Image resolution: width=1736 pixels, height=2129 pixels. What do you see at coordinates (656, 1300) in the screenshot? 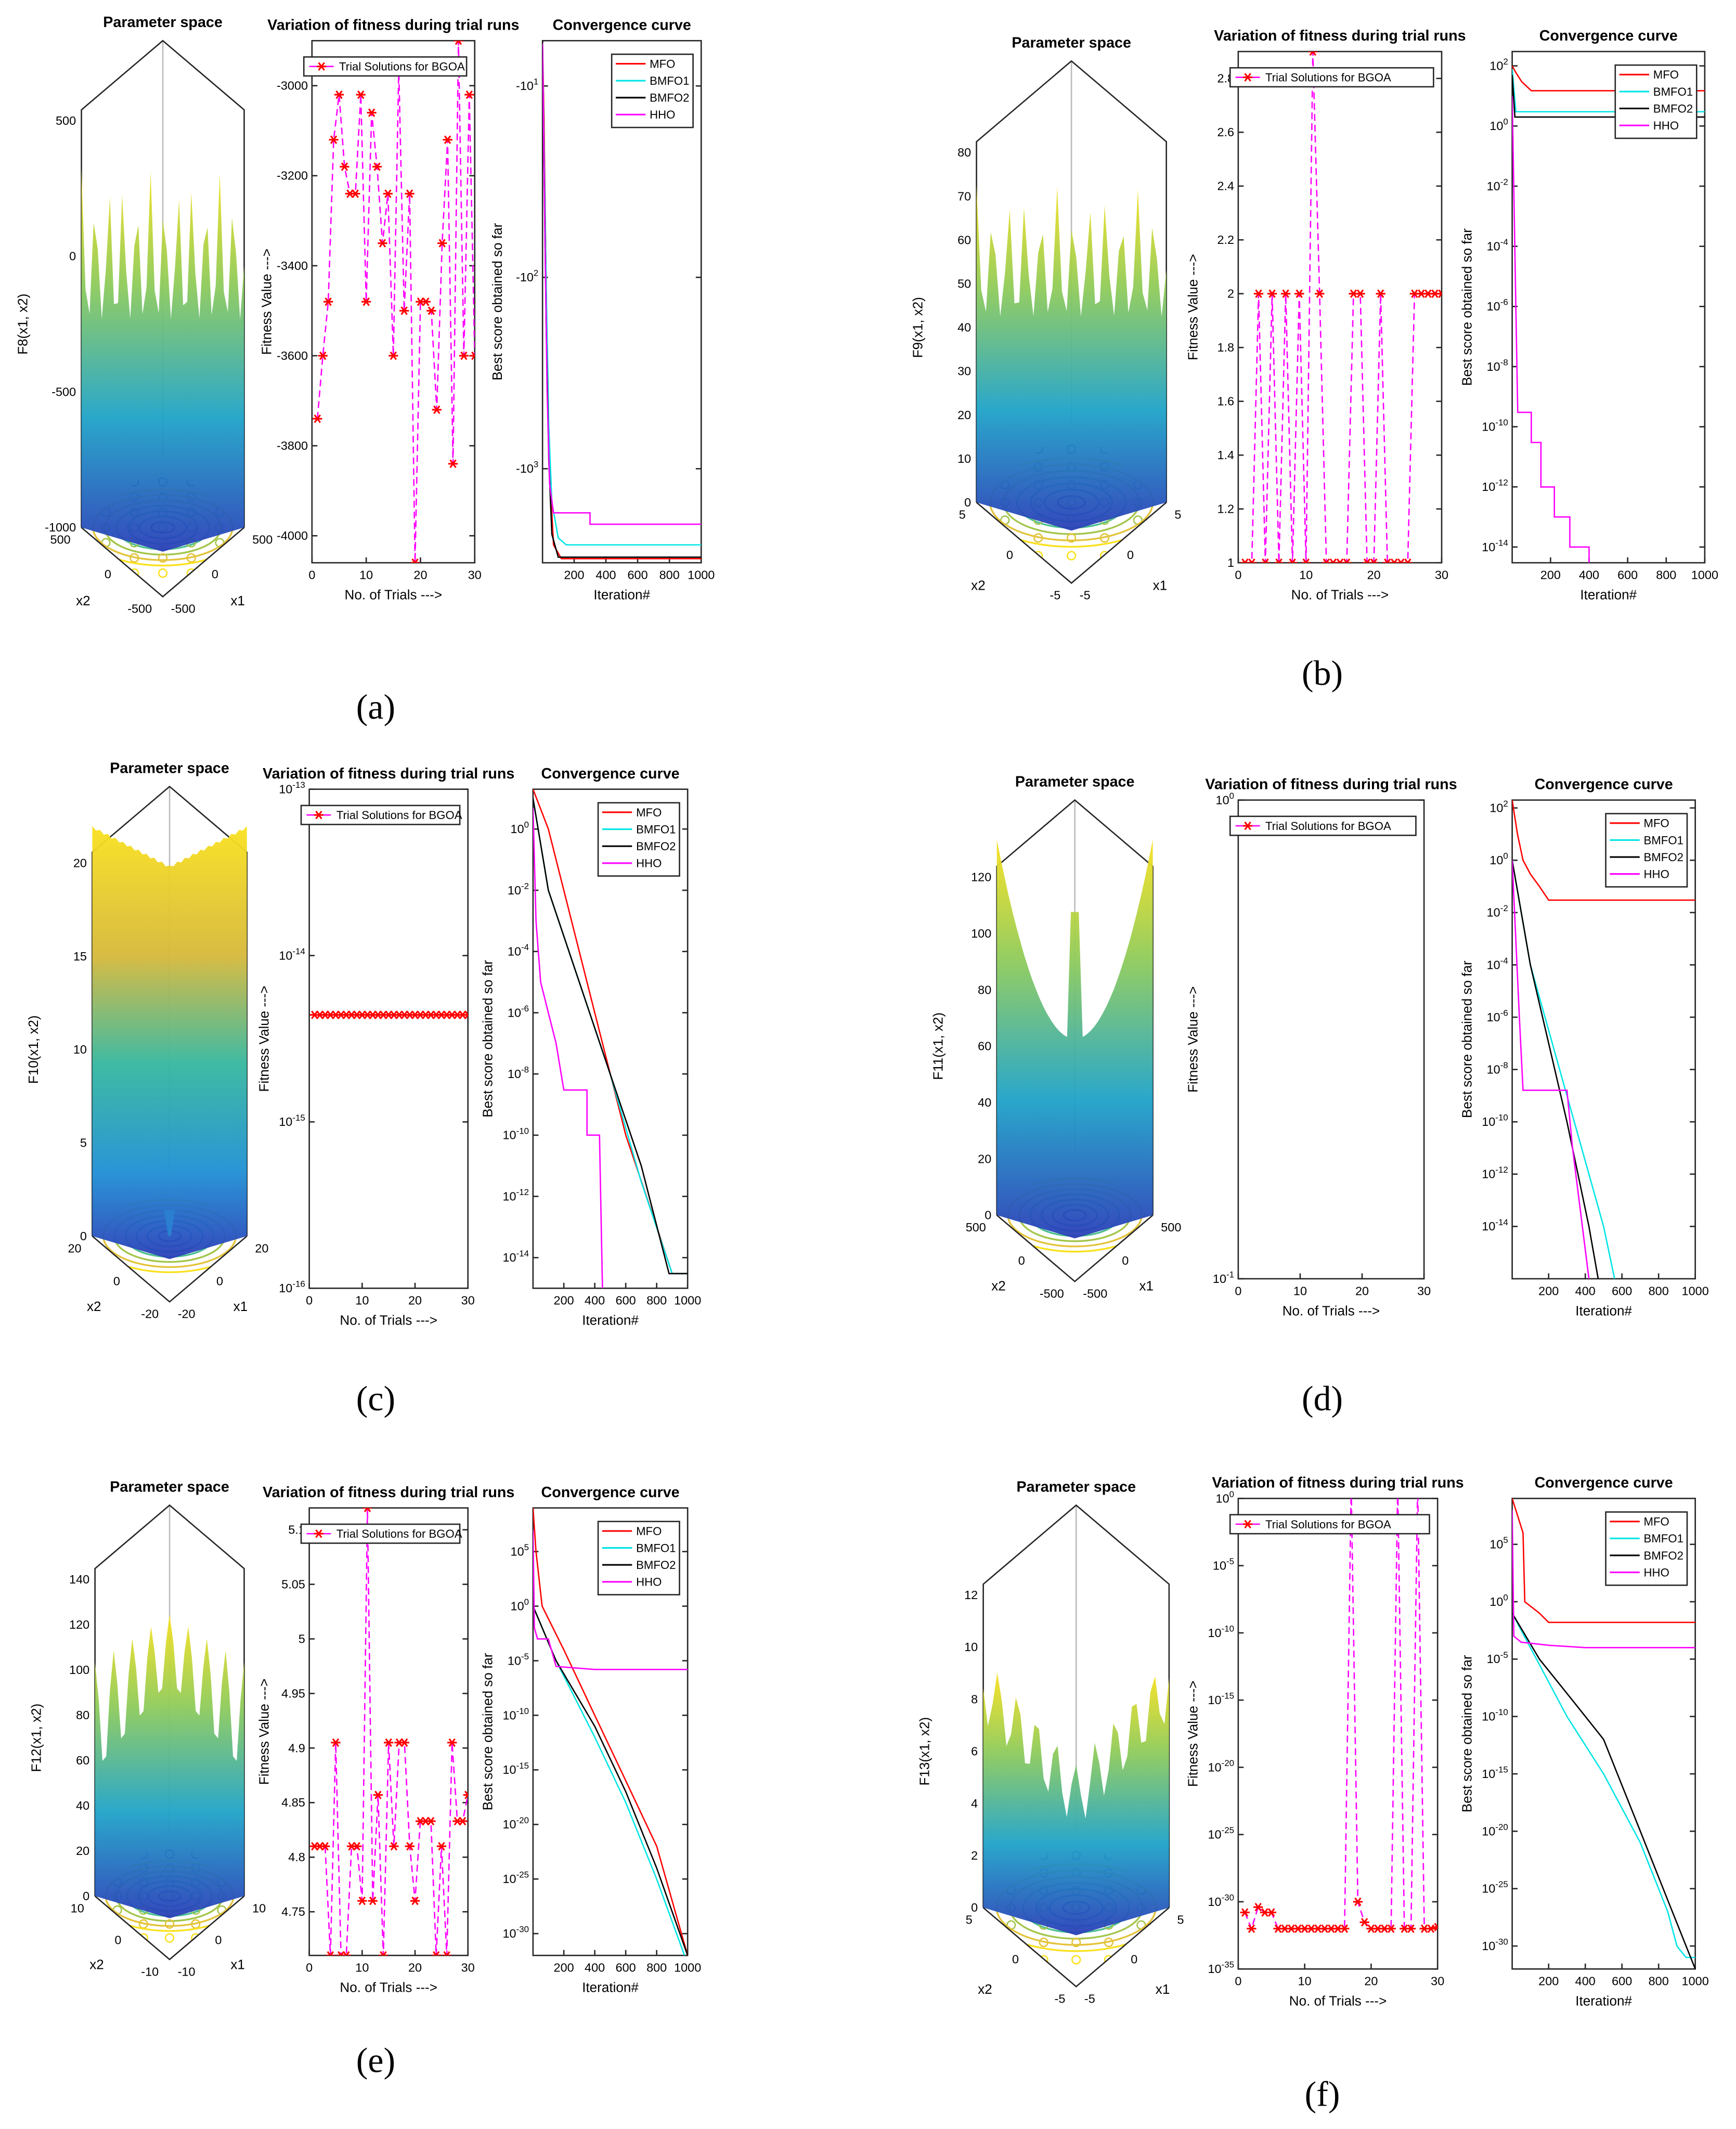
I see `x-tick-label: 800` at bounding box center [656, 1300].